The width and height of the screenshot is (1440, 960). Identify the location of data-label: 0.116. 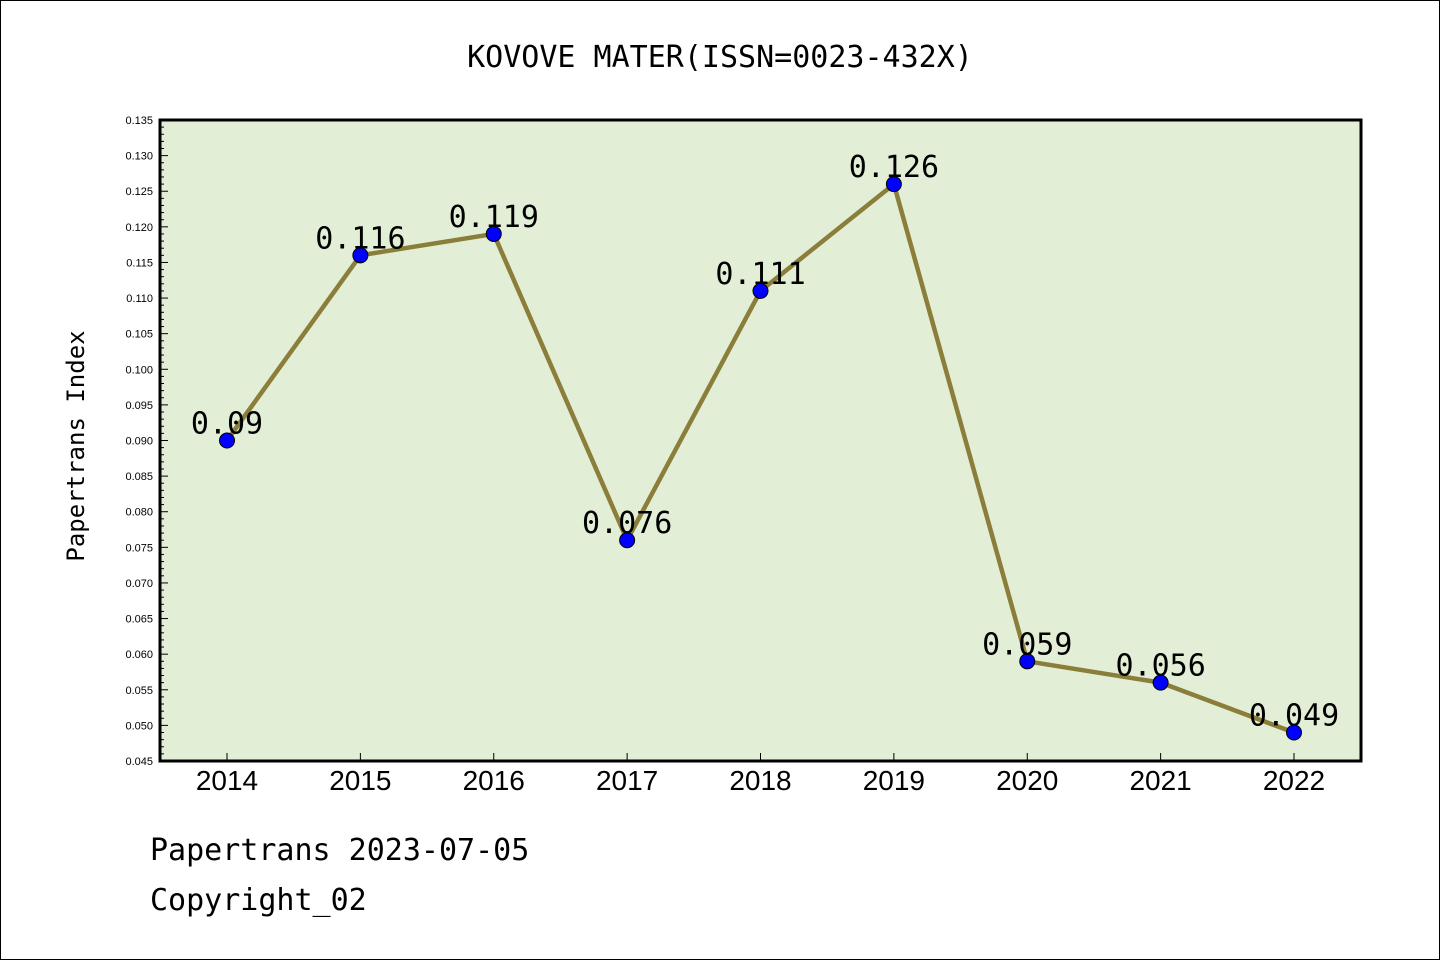
(360, 238).